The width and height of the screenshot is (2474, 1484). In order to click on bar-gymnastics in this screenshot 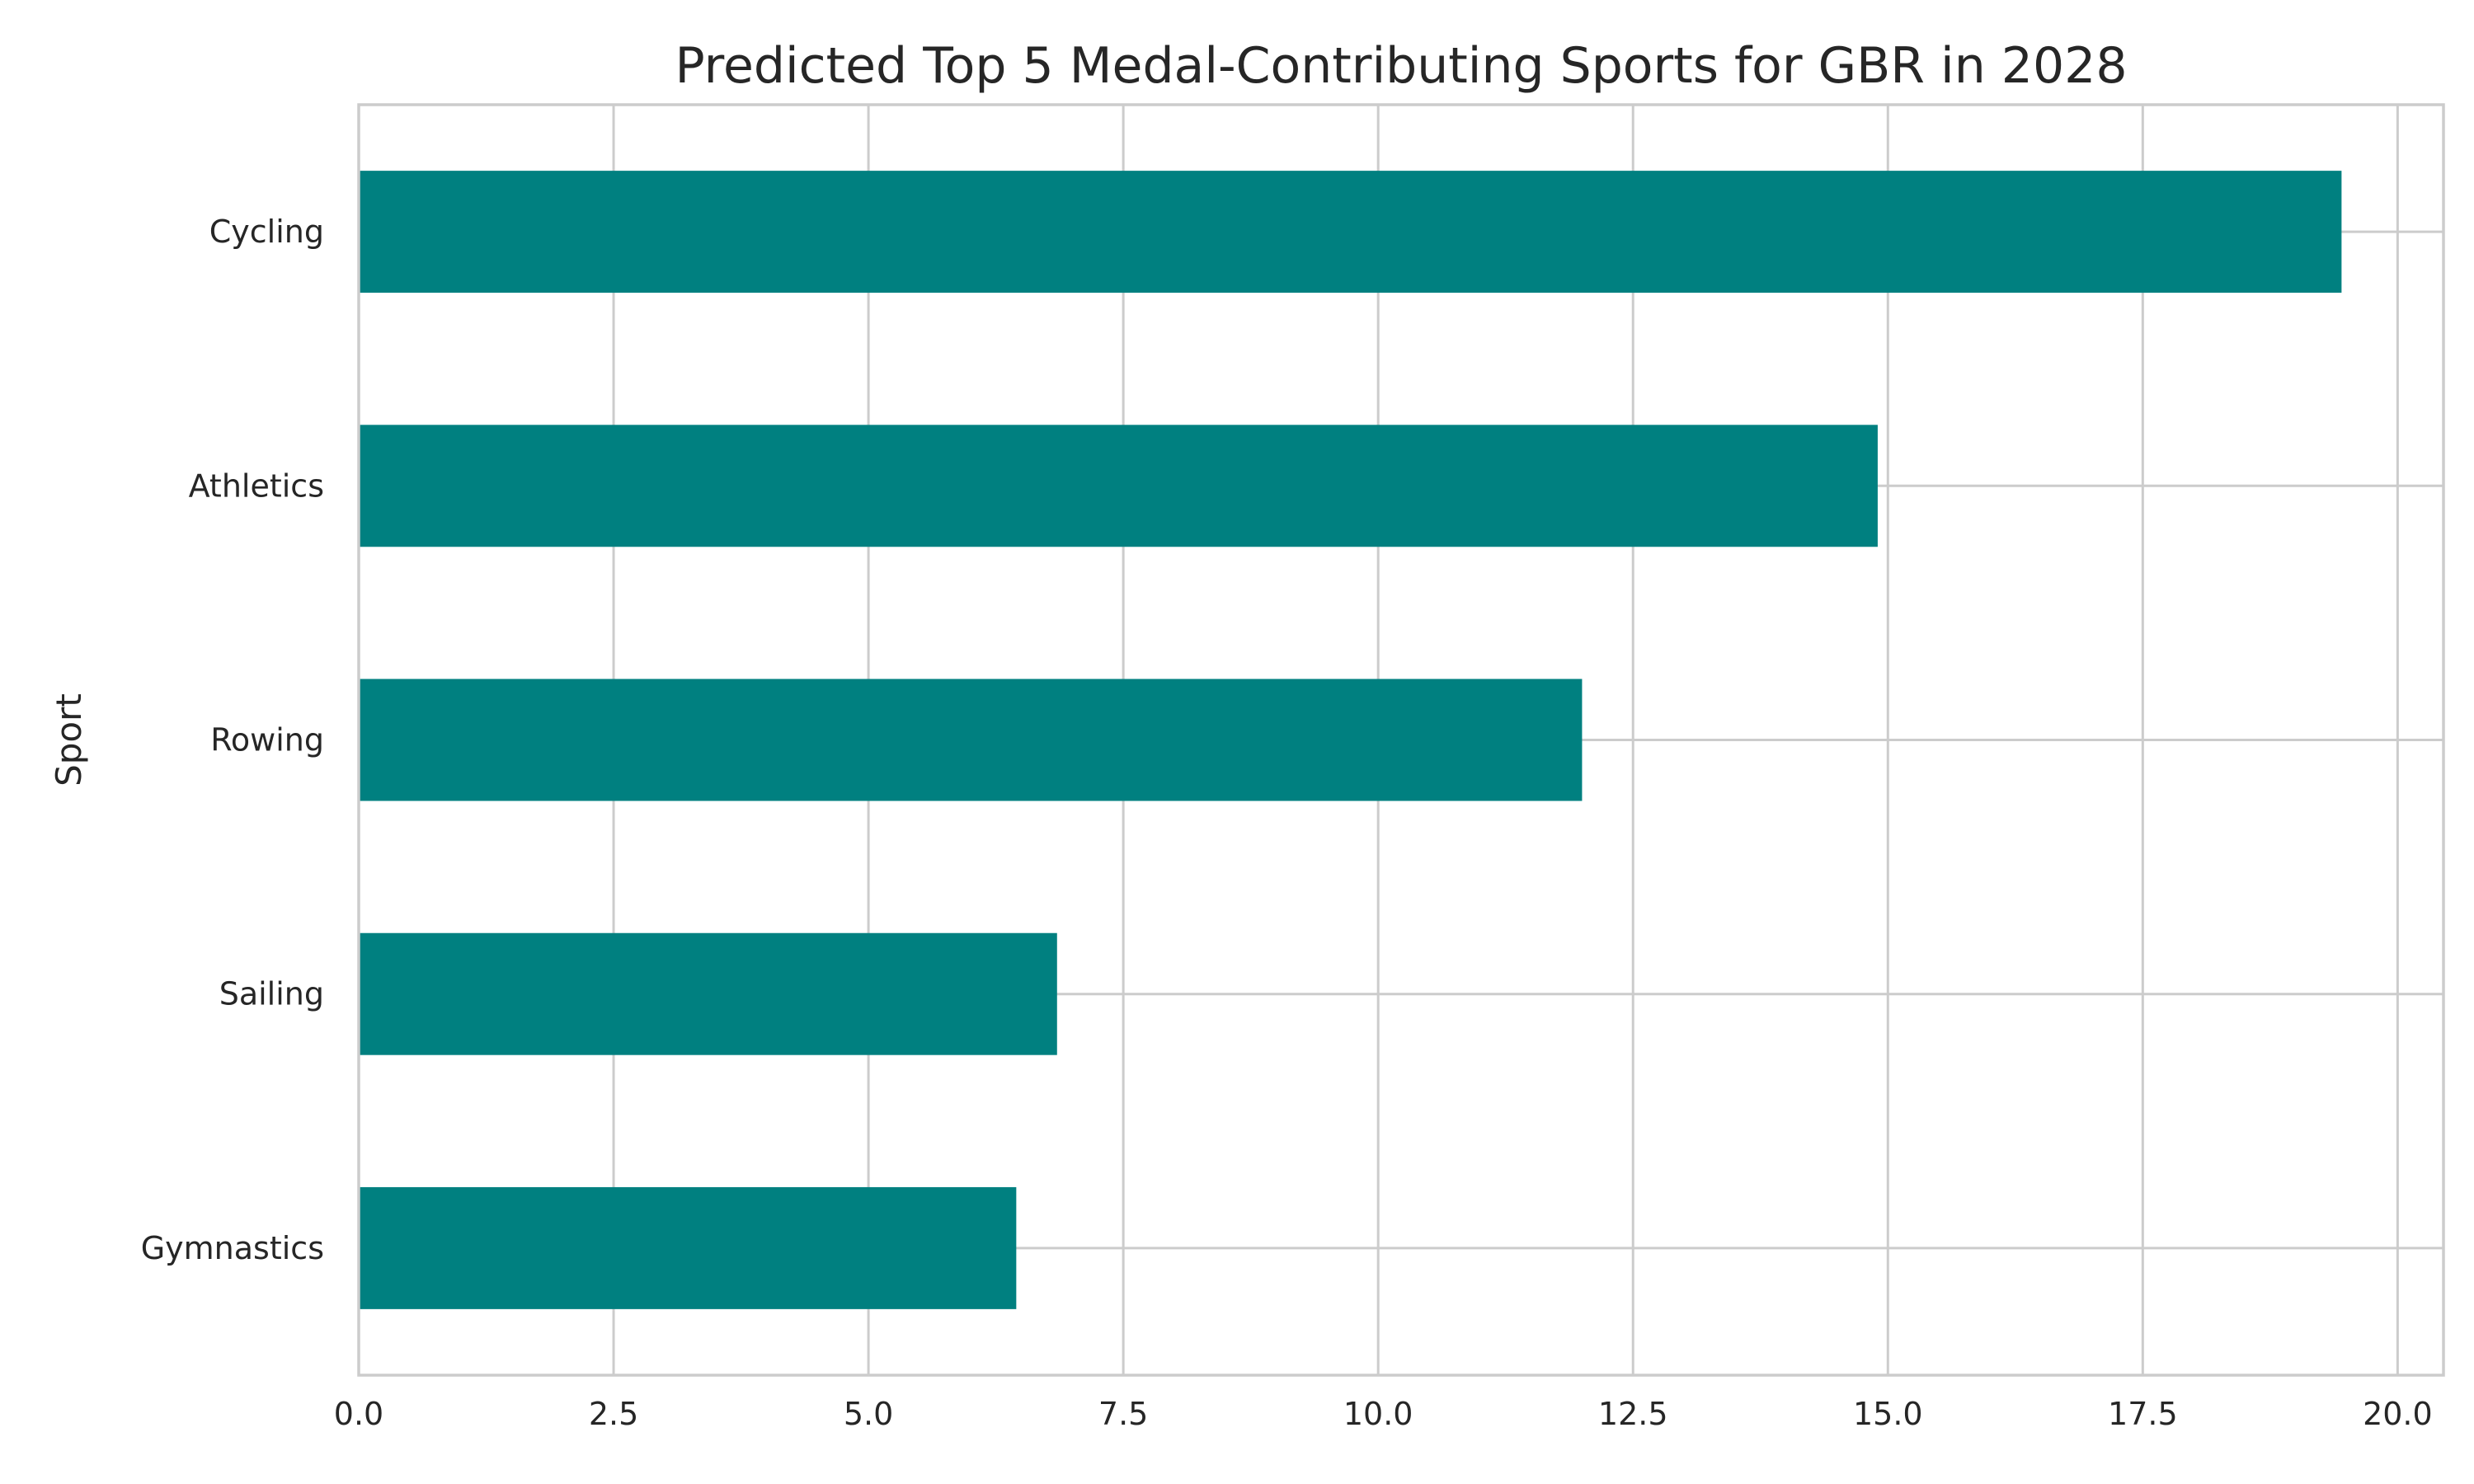, I will do `click(688, 1247)`.